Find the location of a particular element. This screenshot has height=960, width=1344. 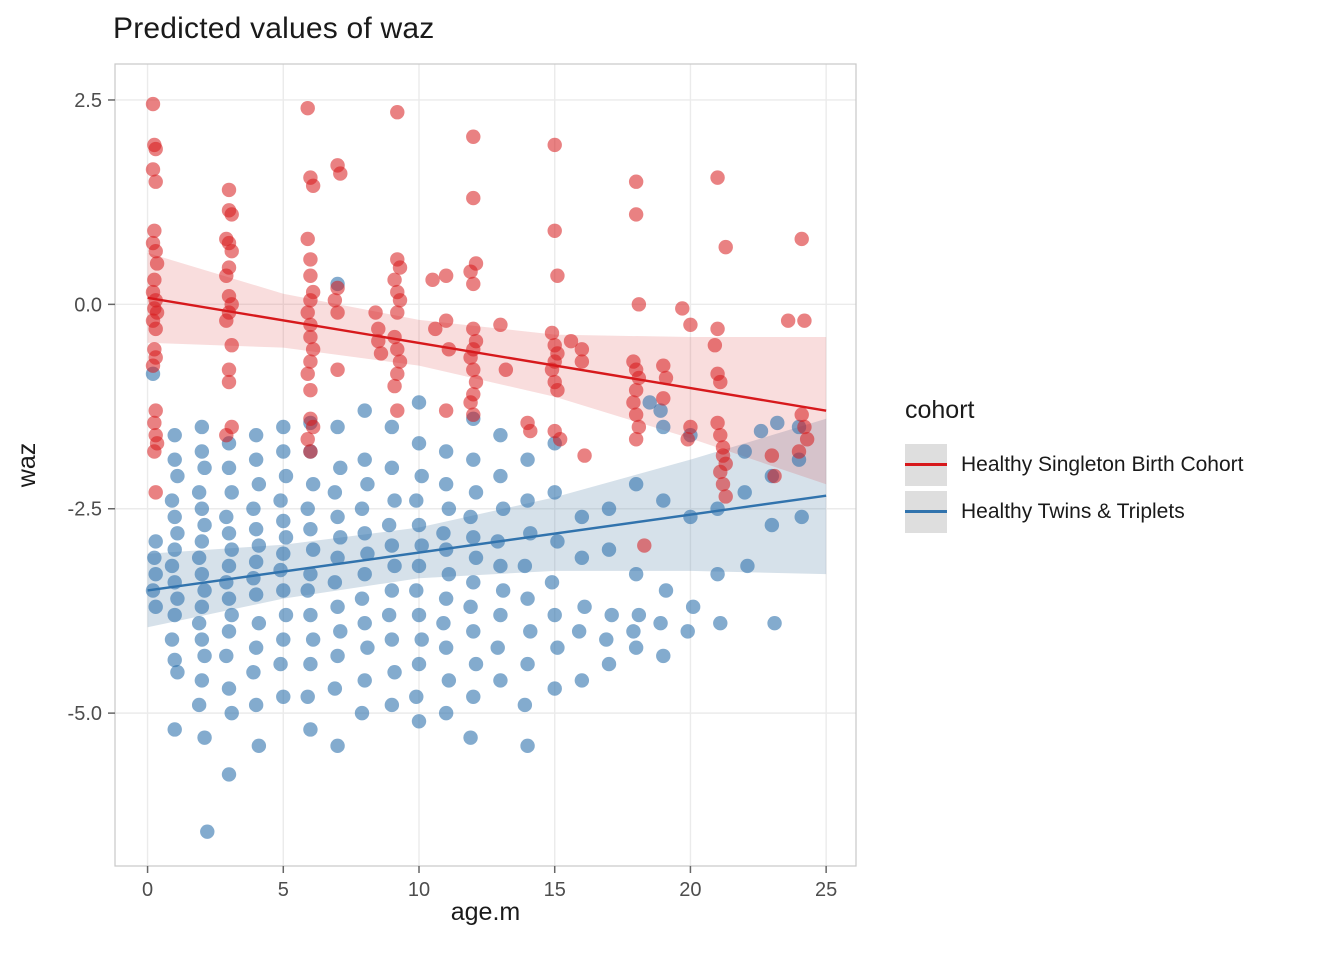

legend-item-singleton: Healthy Singleton Birth Cohort is located at coordinates (1074, 464).